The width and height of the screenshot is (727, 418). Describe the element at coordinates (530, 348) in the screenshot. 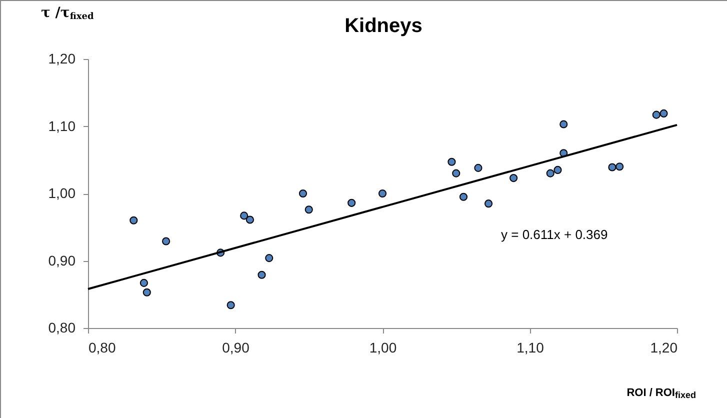

I see `x-tick-label: 1,10` at that location.